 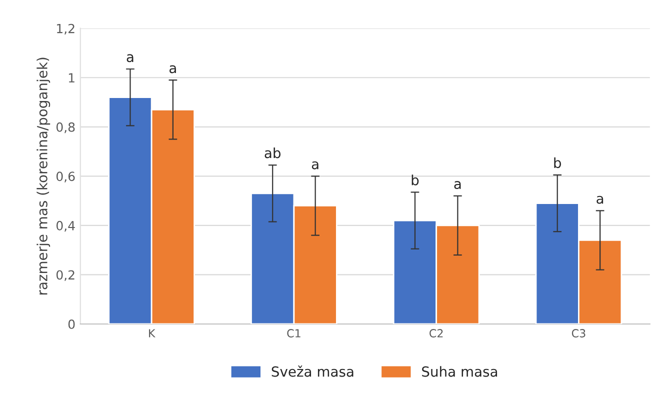 I want to click on annotation: ab, so click(x=272, y=152).